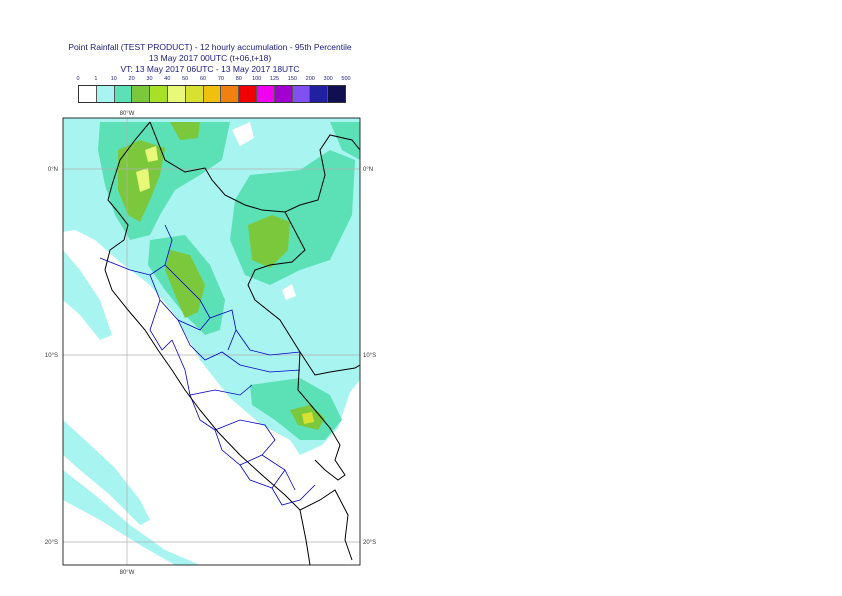 The height and width of the screenshot is (596, 842). I want to click on legend-tick-label: 30, so click(149, 79).